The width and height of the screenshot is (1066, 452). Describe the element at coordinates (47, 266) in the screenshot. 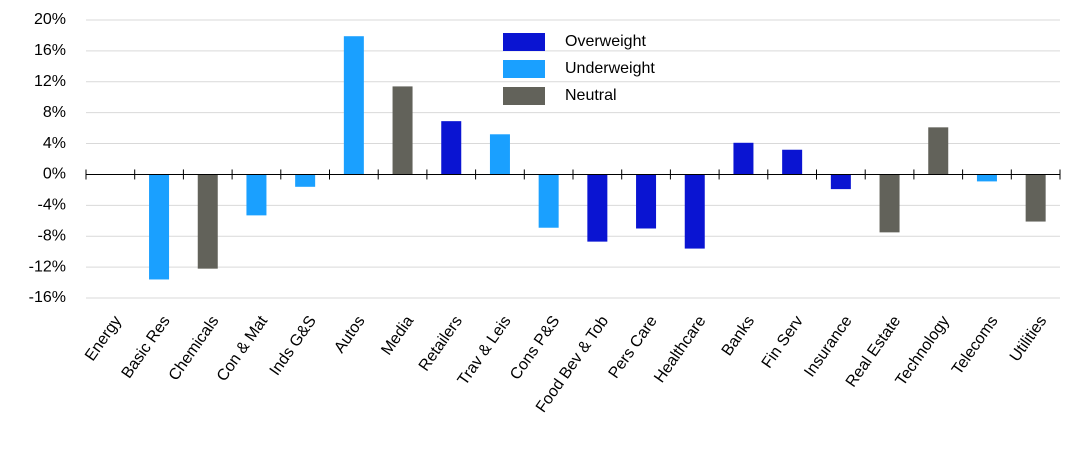

I see `y-tick-label: -12%` at that location.